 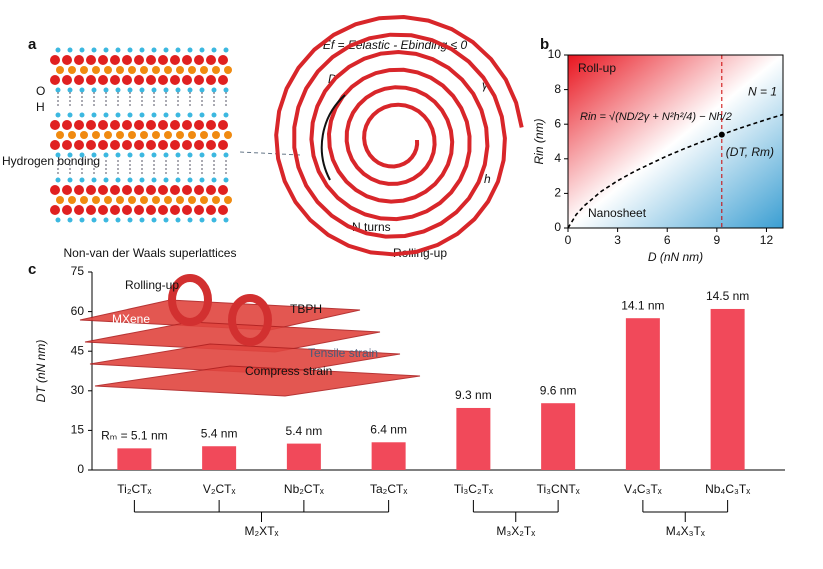 What do you see at coordinates (257, 381) in the screenshot?
I see `sheet` at bounding box center [257, 381].